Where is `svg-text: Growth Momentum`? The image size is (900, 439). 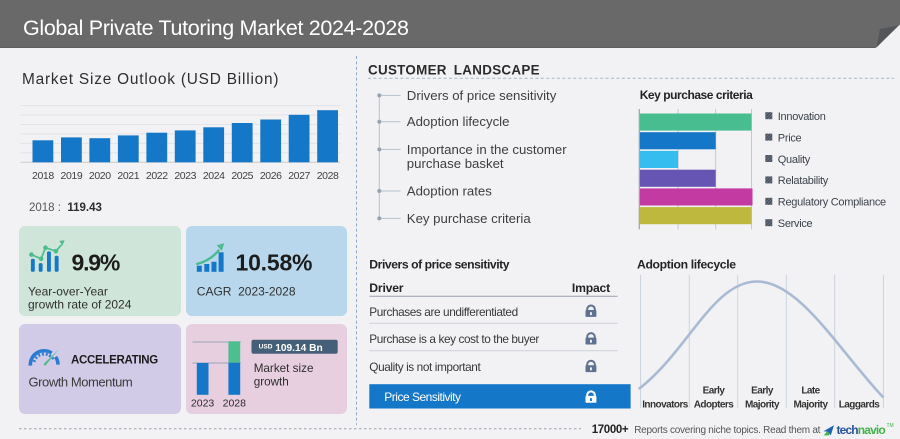
svg-text: Growth Momentum is located at coordinates (81, 381).